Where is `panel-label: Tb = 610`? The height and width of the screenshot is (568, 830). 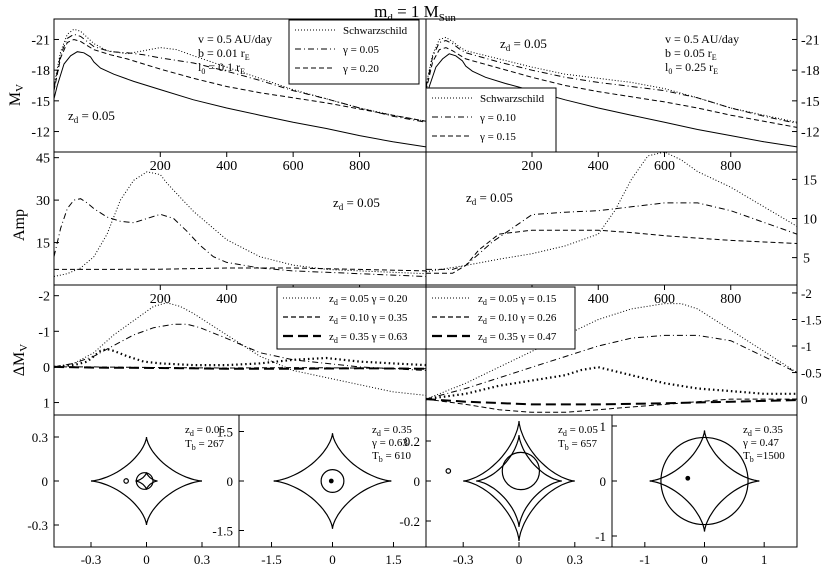 panel-label: Tb = 610 is located at coordinates (391, 457).